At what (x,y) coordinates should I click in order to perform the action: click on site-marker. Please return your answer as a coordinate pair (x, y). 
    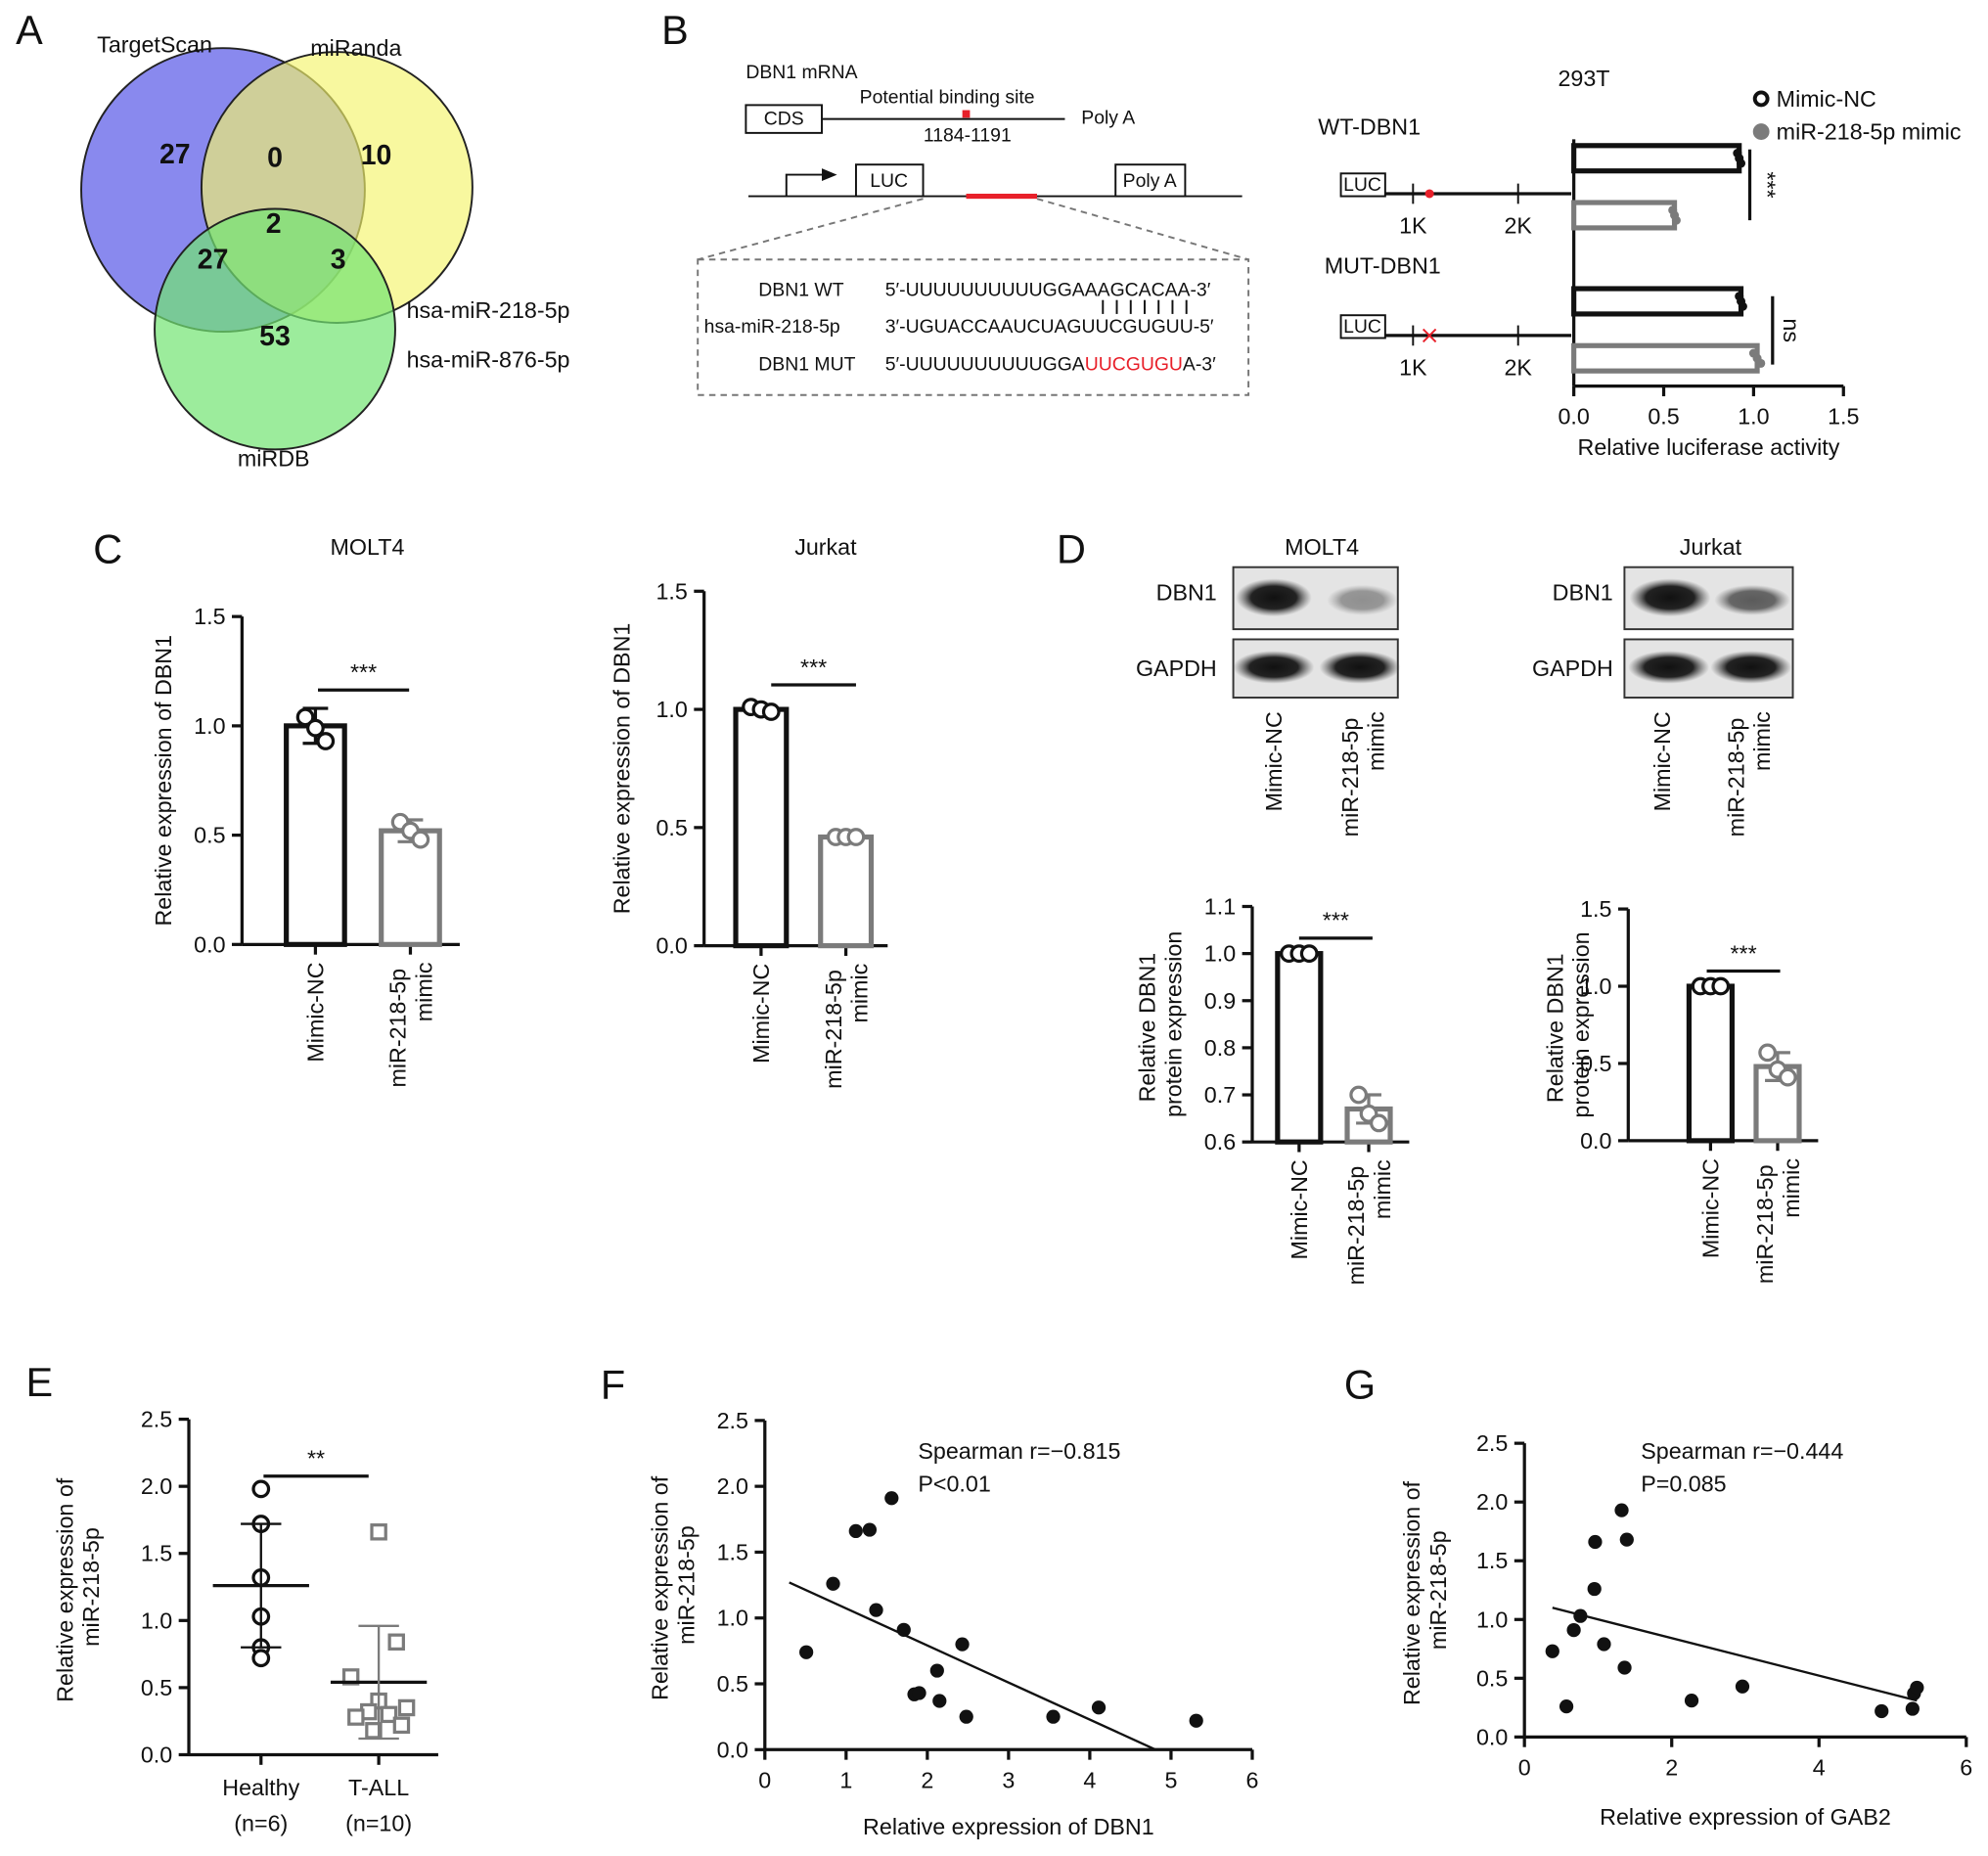
    Looking at the image, I should click on (967, 114).